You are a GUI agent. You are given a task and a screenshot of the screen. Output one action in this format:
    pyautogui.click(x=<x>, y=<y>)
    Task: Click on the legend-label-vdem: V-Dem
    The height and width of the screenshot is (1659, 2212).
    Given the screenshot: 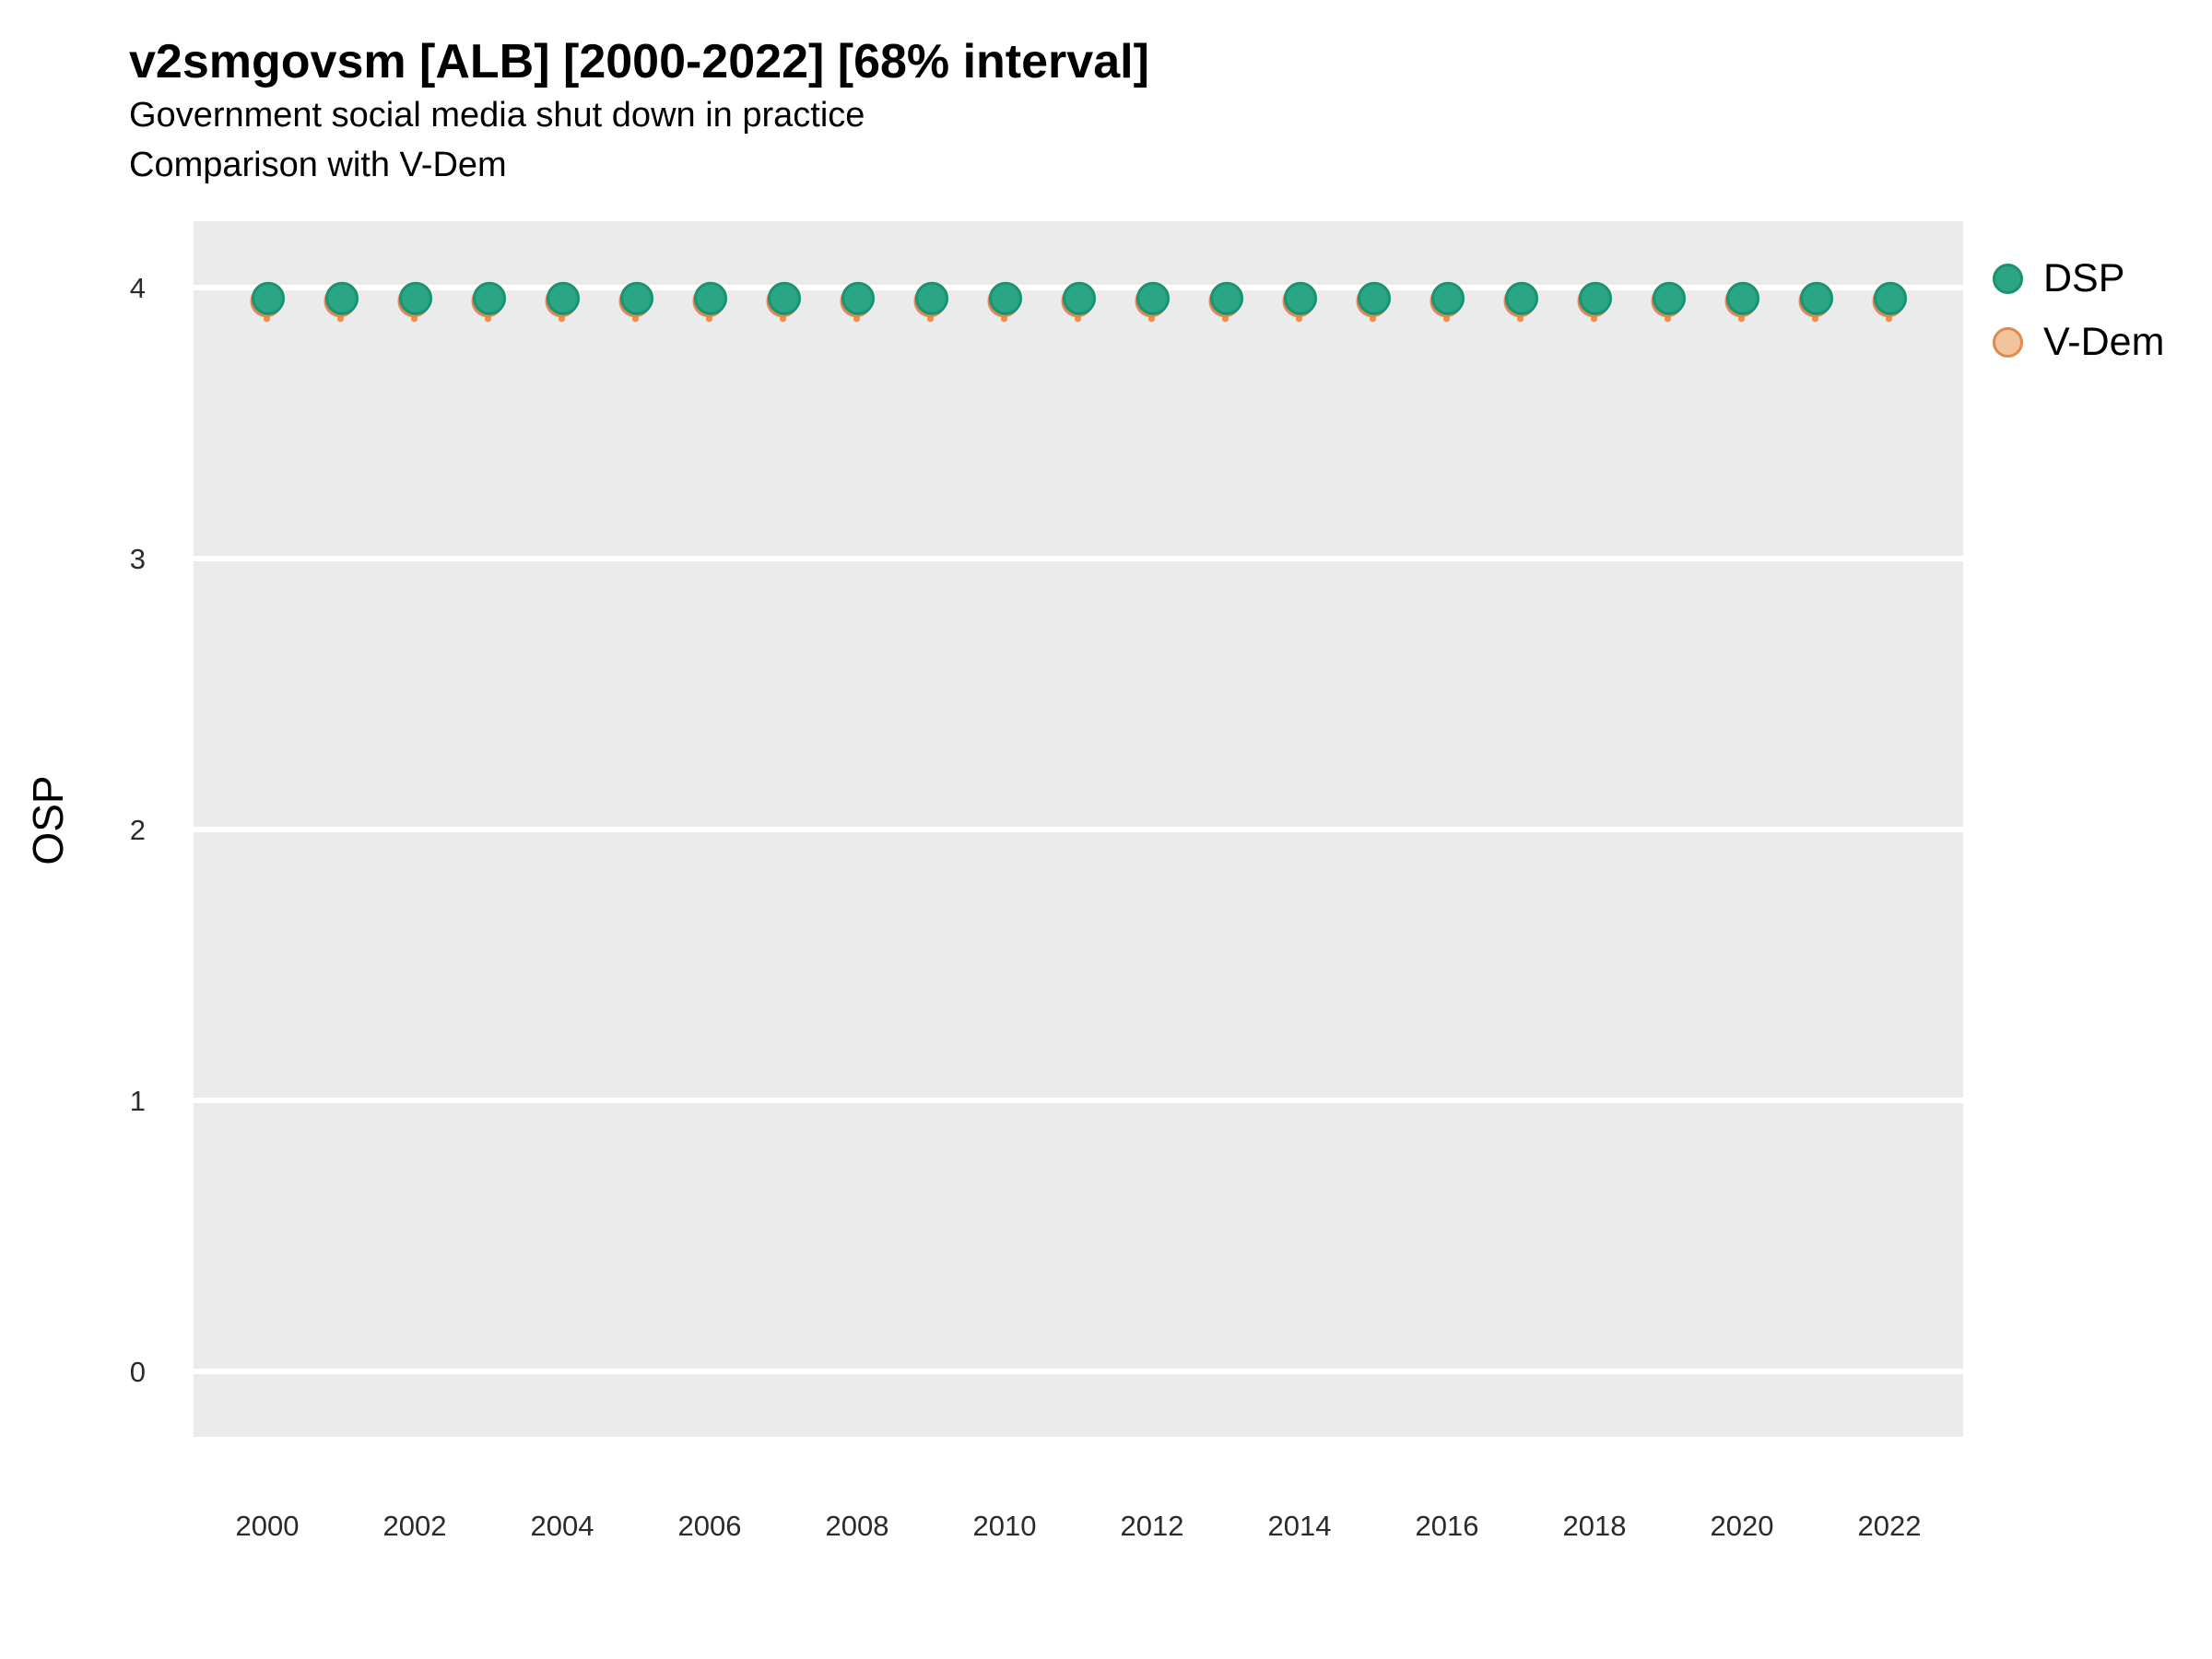 What is the action you would take?
    pyautogui.click(x=2104, y=342)
    